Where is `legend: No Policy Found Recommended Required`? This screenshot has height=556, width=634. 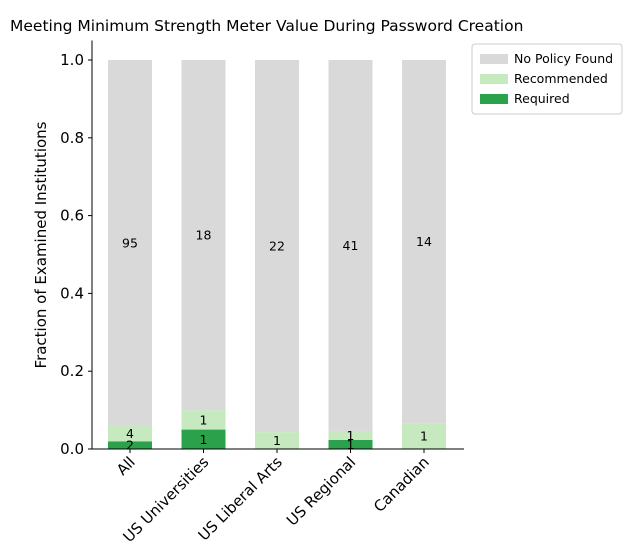 legend: No Policy Found Recommended Required is located at coordinates (547, 79).